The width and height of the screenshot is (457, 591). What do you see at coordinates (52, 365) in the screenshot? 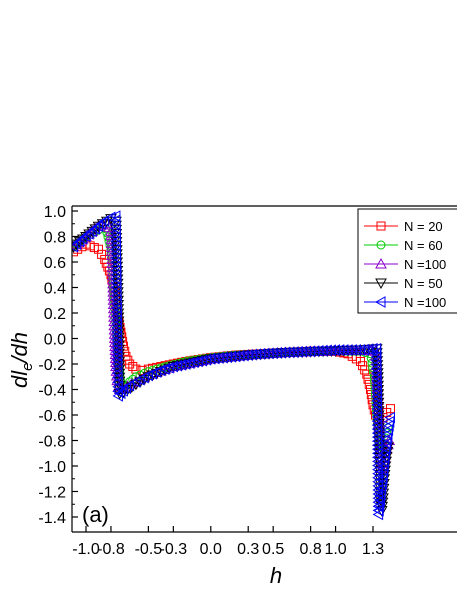
I see `y-tick-label: -0.2` at bounding box center [52, 365].